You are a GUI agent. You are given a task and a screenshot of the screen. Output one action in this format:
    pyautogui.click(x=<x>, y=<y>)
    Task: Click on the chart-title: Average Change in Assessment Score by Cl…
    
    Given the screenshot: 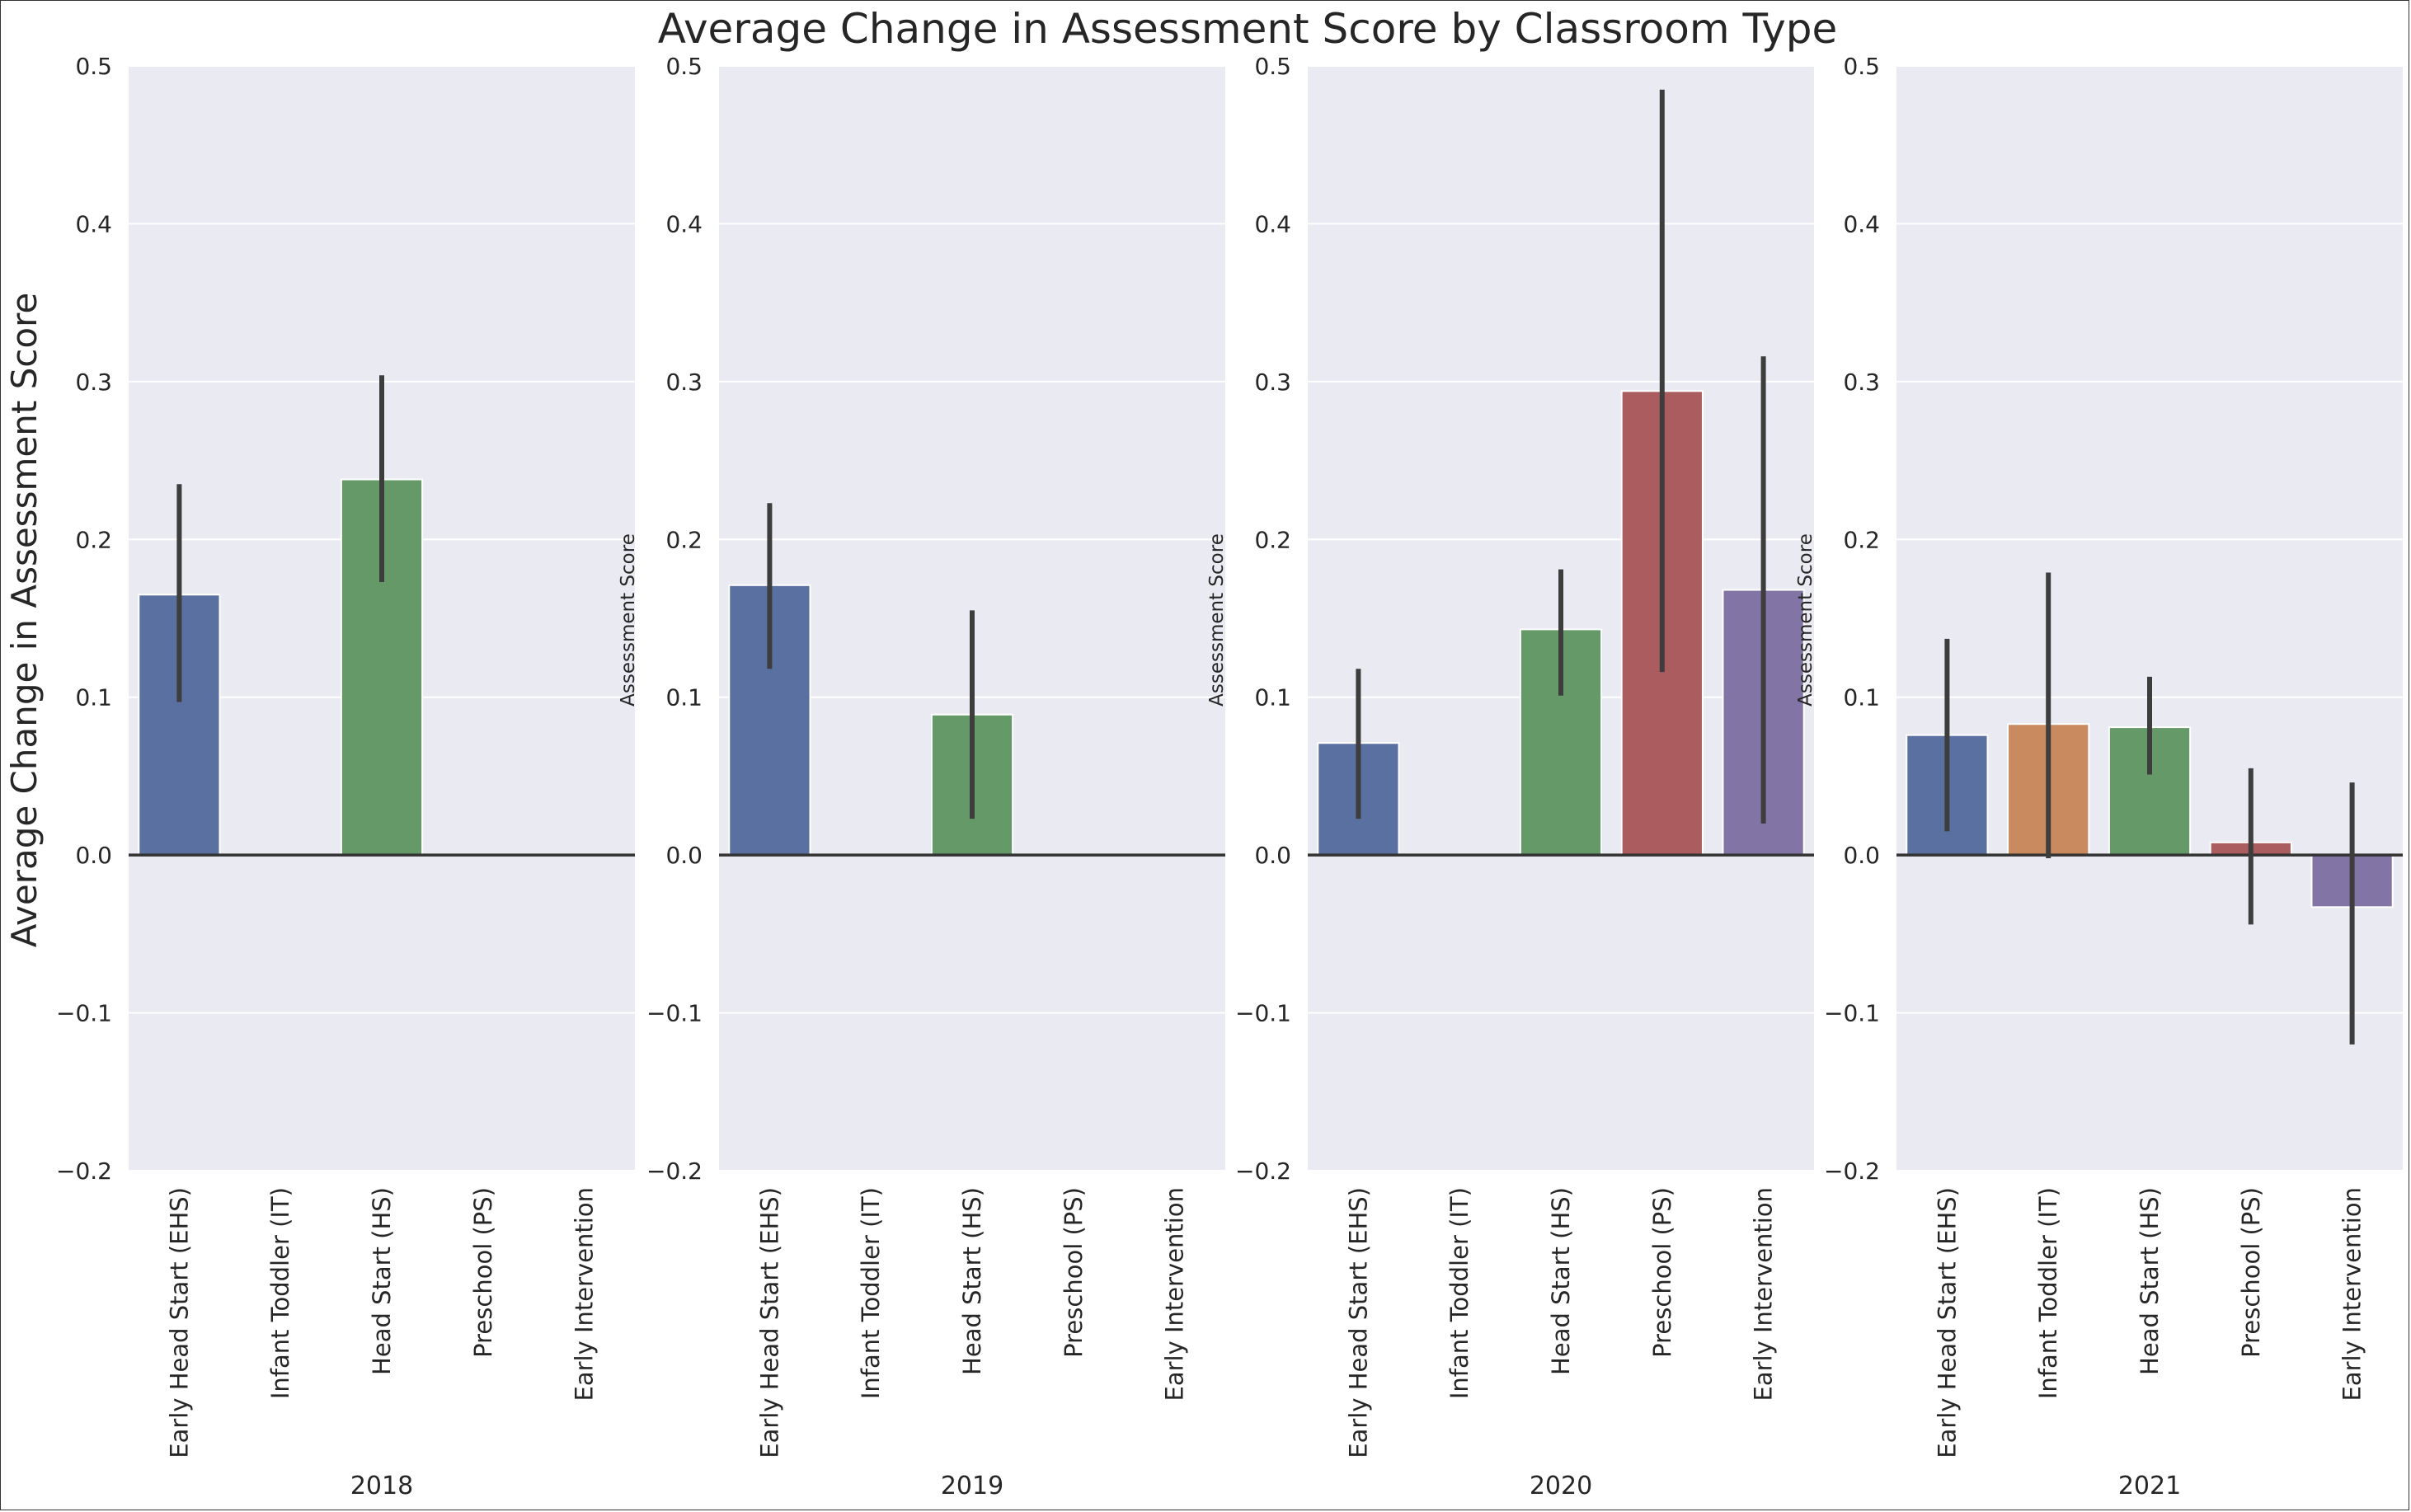 What is the action you would take?
    pyautogui.click(x=1248, y=29)
    